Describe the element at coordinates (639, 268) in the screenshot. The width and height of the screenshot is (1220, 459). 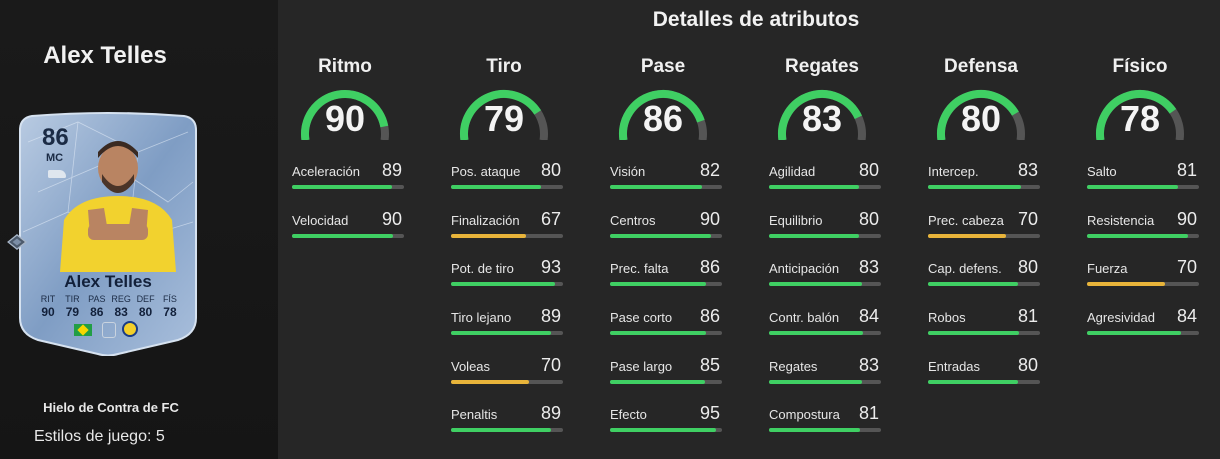
I see `attribute-stat-label: Prec. falta` at that location.